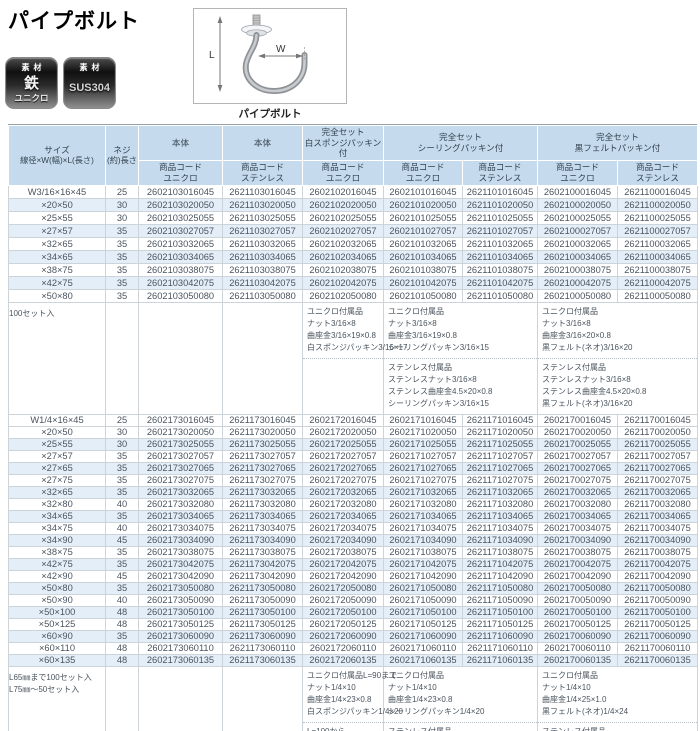  Describe the element at coordinates (180, 504) in the screenshot. I see `product-code-cell: 2602173032080` at that location.